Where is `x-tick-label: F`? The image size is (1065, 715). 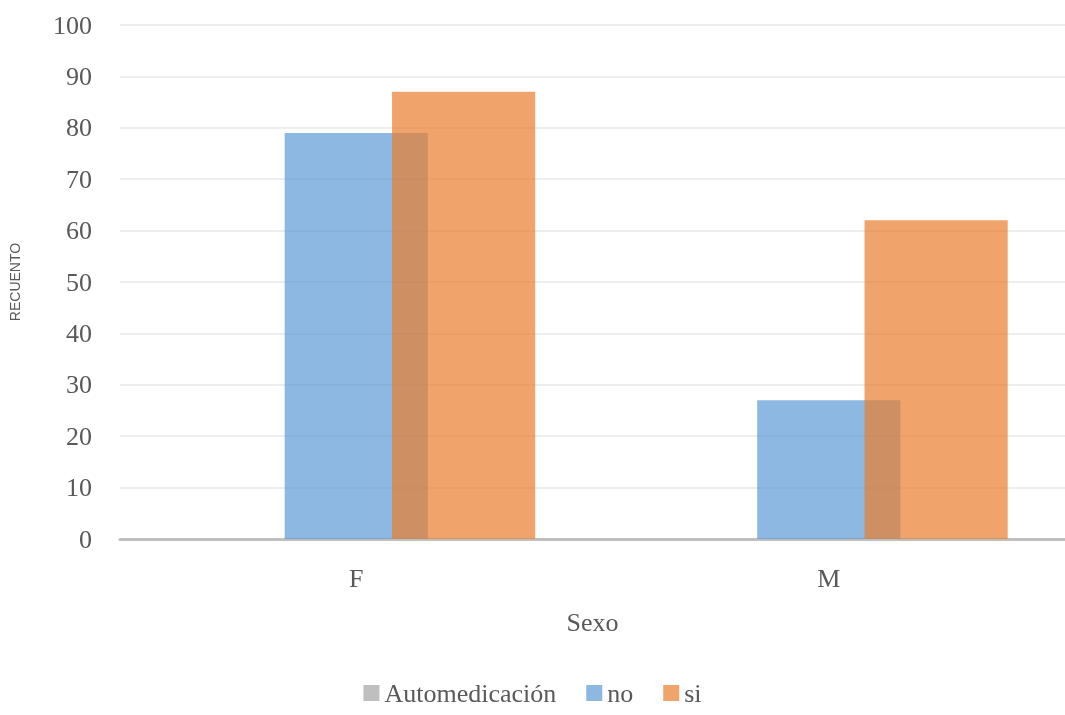 x-tick-label: F is located at coordinates (356, 578).